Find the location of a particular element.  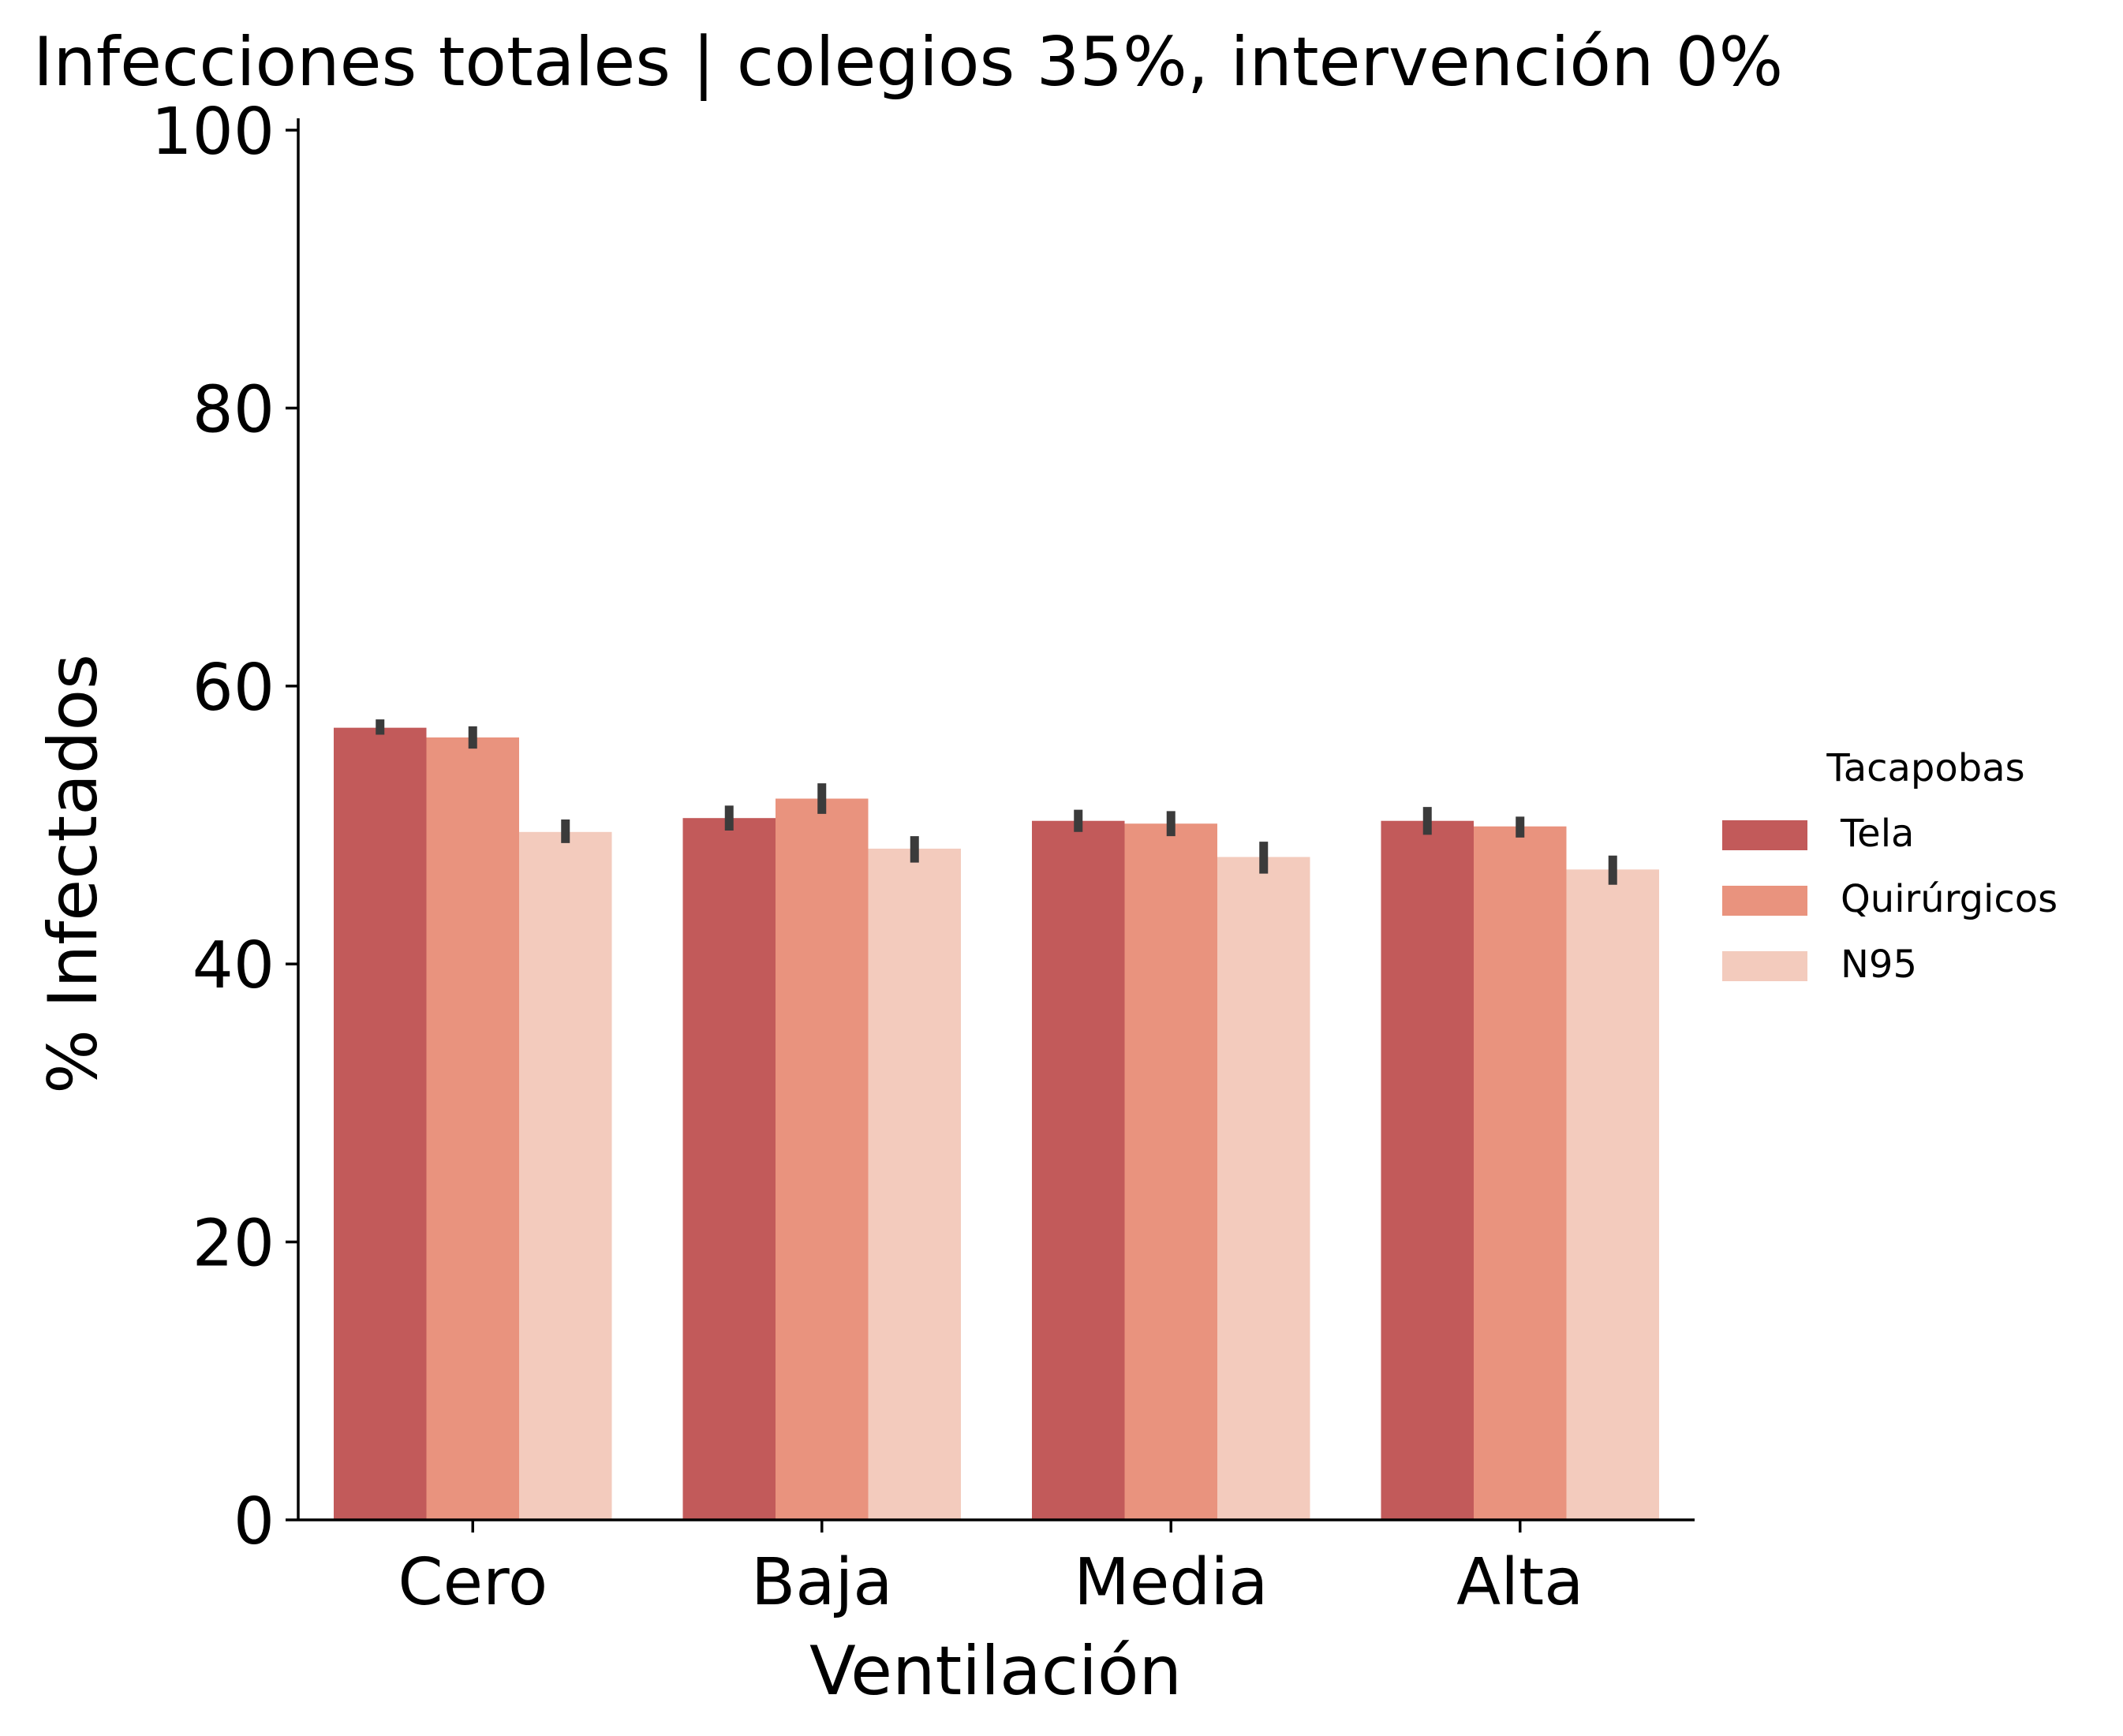

x-tick-label: Baja is located at coordinates (822, 1582).